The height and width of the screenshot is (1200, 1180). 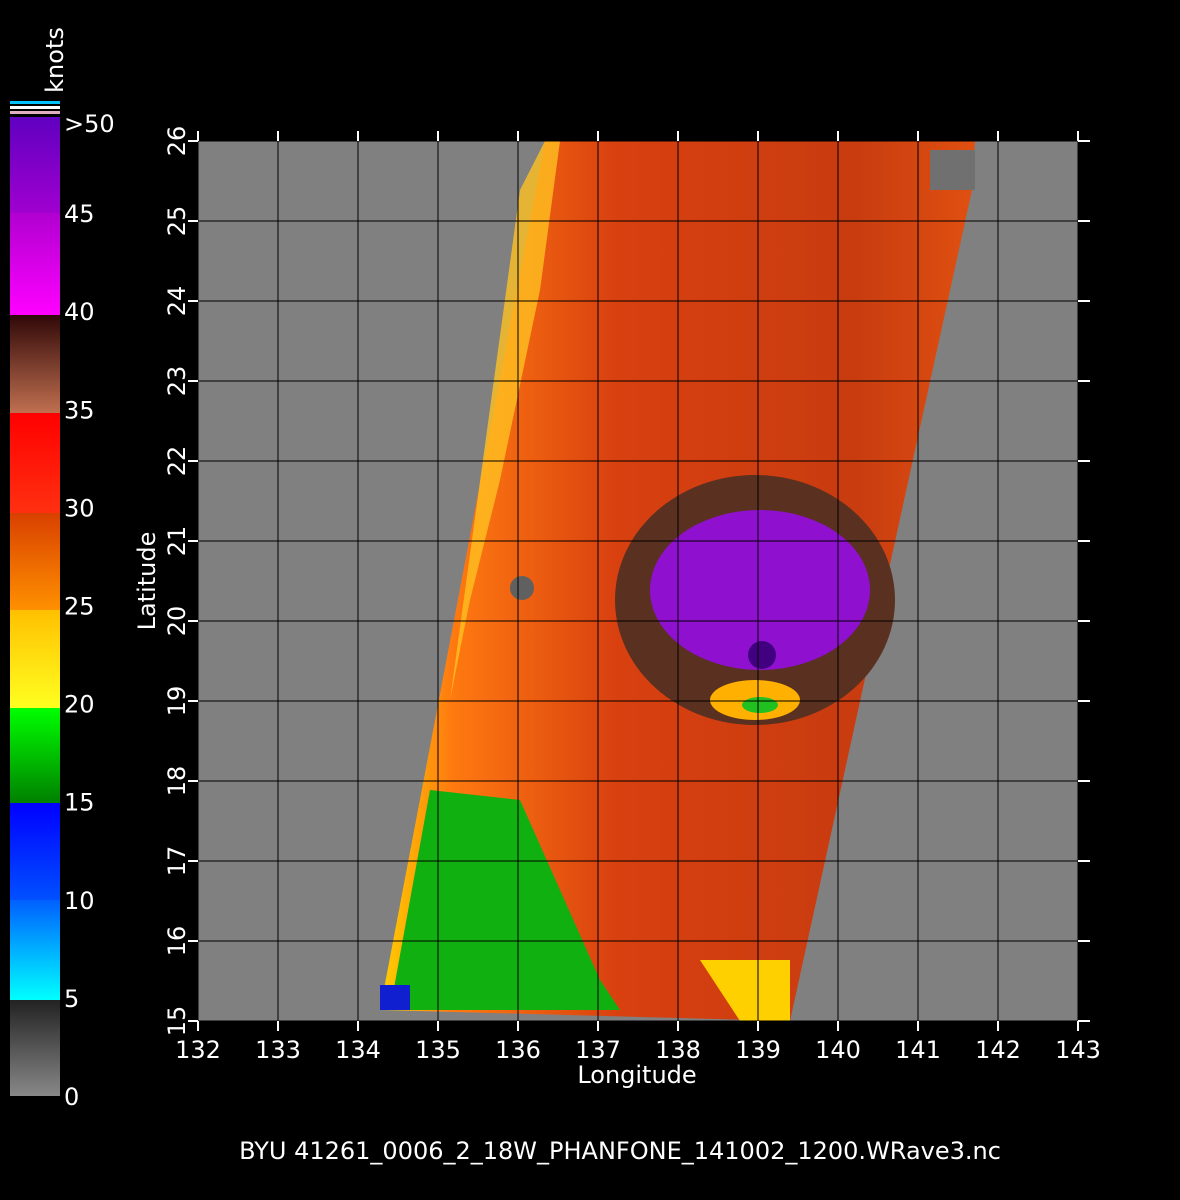 What do you see at coordinates (762, 655) in the screenshot?
I see `eye` at bounding box center [762, 655].